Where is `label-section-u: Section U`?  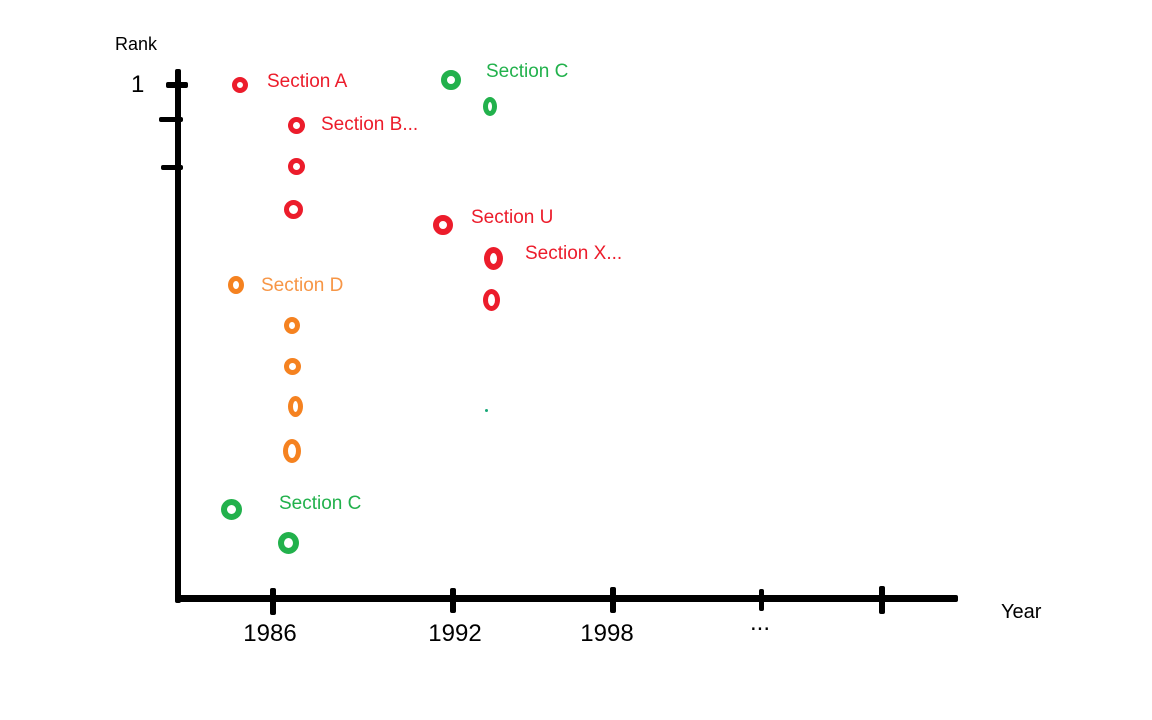
label-section-u: Section U is located at coordinates (512, 217).